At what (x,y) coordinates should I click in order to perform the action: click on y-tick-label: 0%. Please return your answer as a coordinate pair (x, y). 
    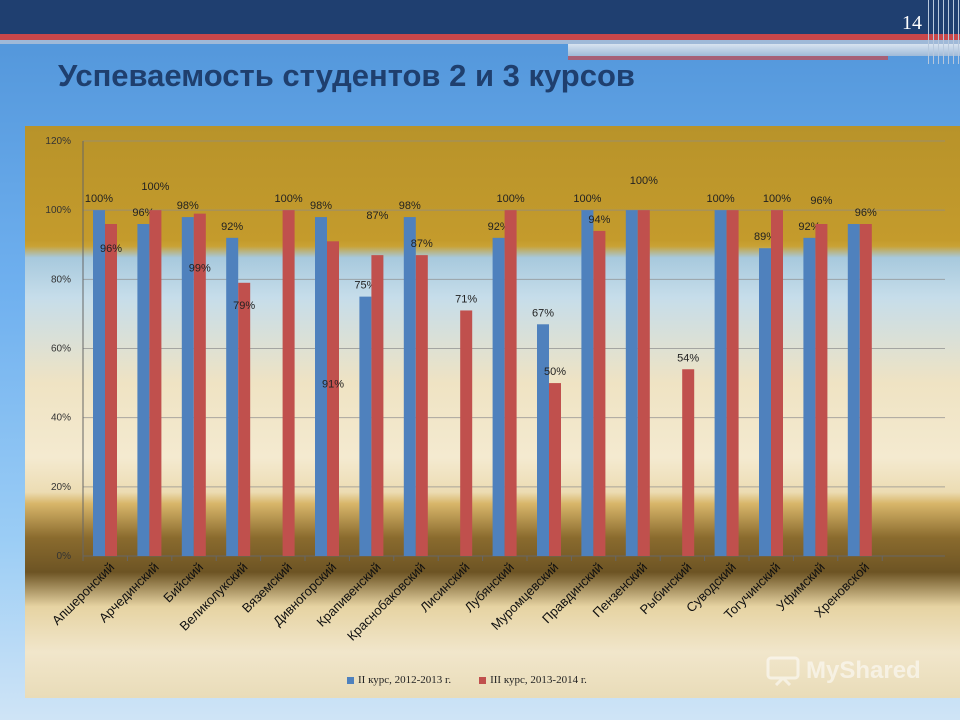
    Looking at the image, I should click on (64, 556).